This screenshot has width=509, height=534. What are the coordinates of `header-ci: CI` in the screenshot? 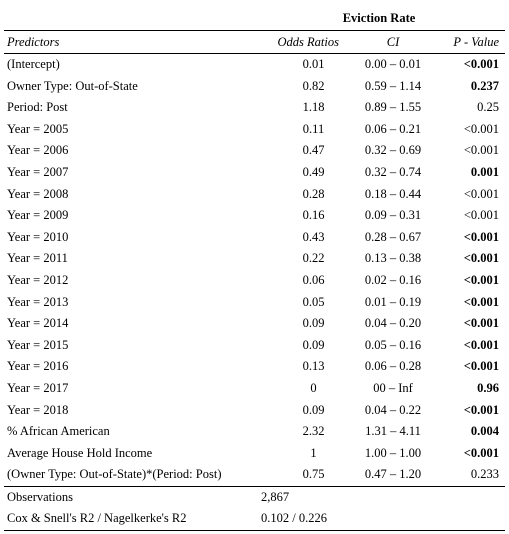 It's located at (393, 42).